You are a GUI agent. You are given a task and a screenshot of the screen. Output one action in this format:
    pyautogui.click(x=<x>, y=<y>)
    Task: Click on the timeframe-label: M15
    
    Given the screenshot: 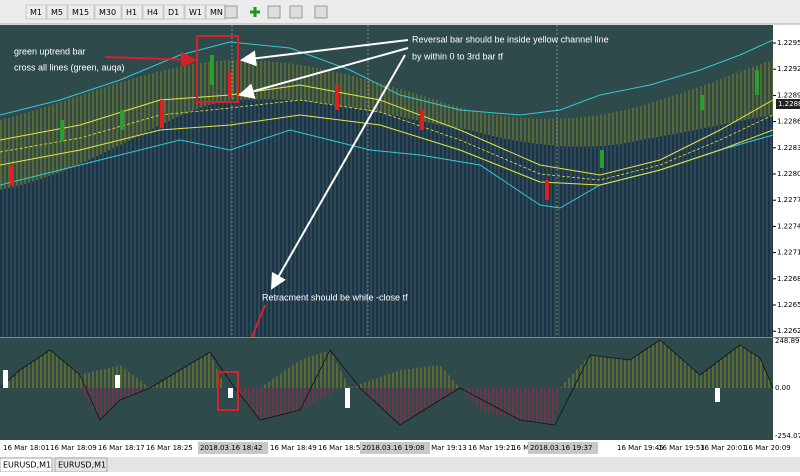 What is the action you would take?
    pyautogui.click(x=80, y=12)
    